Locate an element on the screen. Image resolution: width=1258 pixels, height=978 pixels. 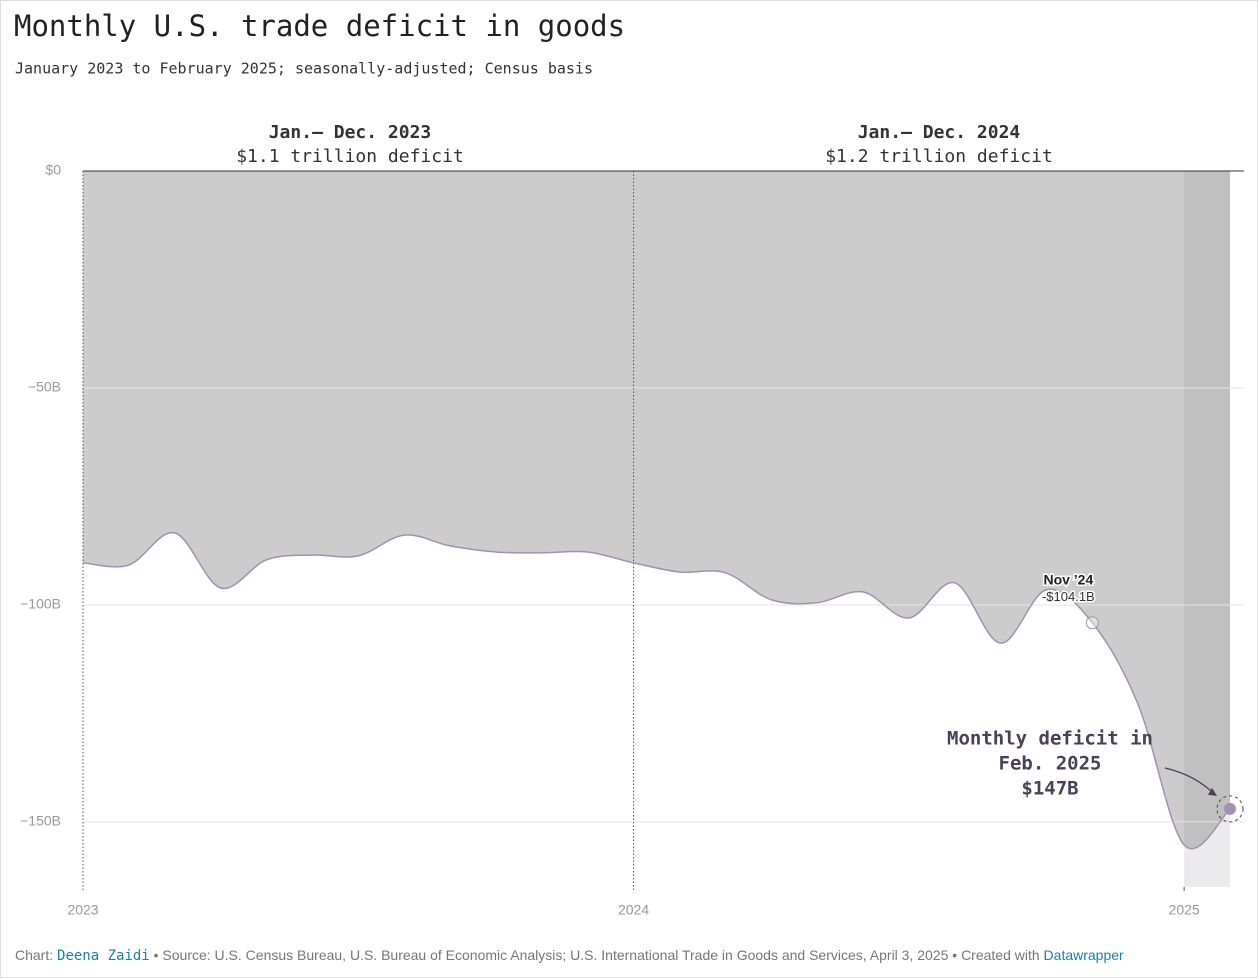
x-tick-label: 2024 is located at coordinates (633, 910).